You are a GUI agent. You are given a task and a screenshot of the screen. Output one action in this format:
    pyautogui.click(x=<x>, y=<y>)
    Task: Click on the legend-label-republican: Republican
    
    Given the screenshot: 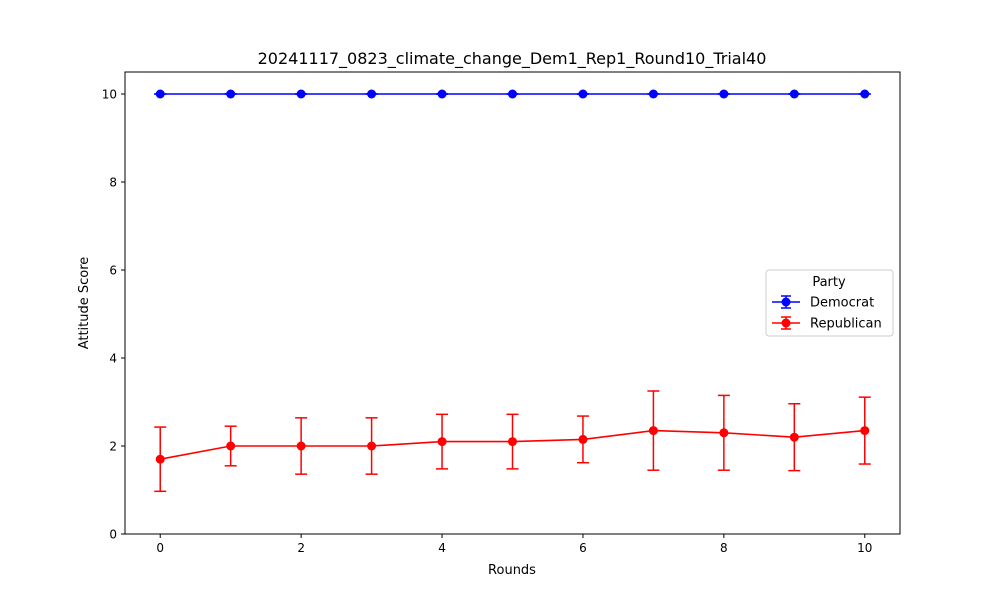 What is the action you would take?
    pyautogui.click(x=846, y=324)
    